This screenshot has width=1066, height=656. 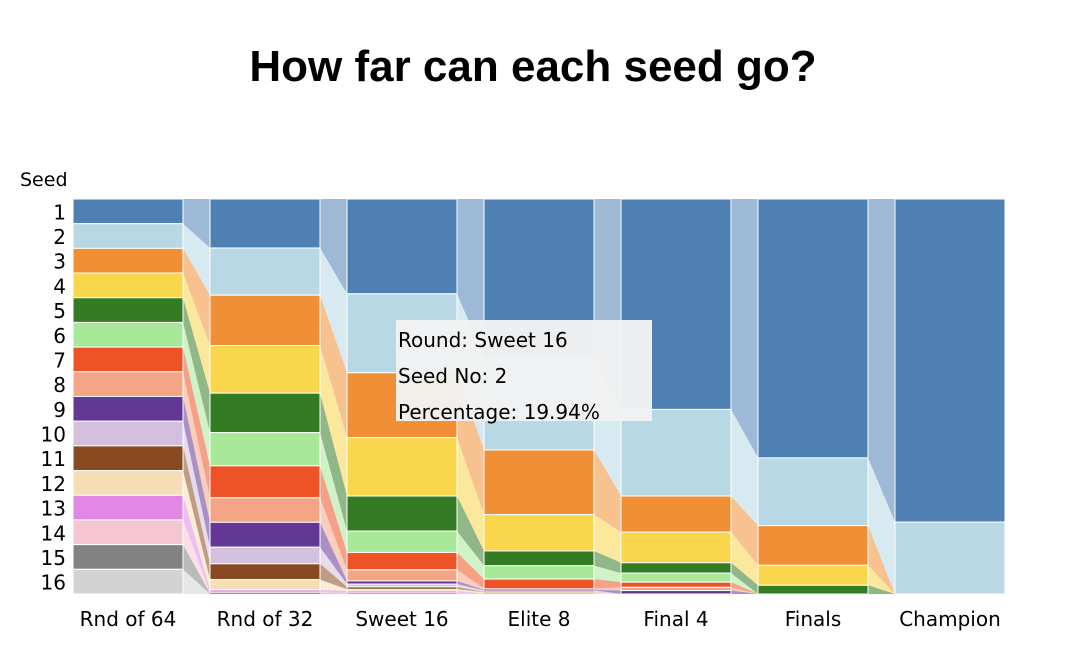 I want to click on bar-seed-1-finals, so click(x=813, y=328).